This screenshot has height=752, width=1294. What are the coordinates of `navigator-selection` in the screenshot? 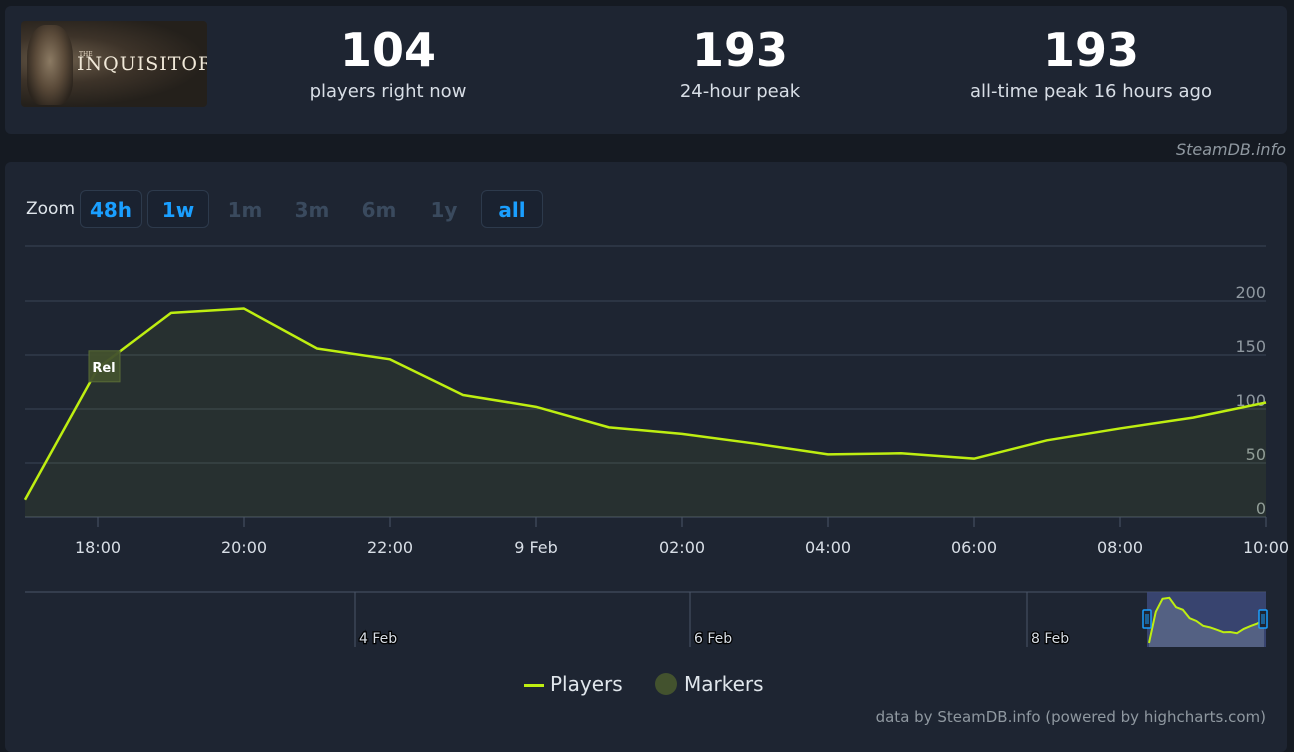 It's located at (1206, 619).